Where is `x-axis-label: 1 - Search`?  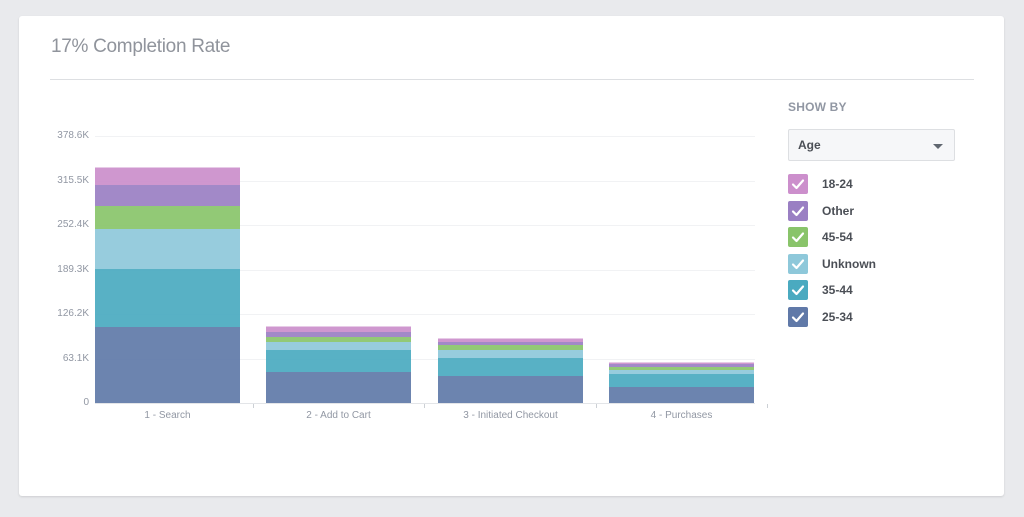
x-axis-label: 1 - Search is located at coordinates (167, 415).